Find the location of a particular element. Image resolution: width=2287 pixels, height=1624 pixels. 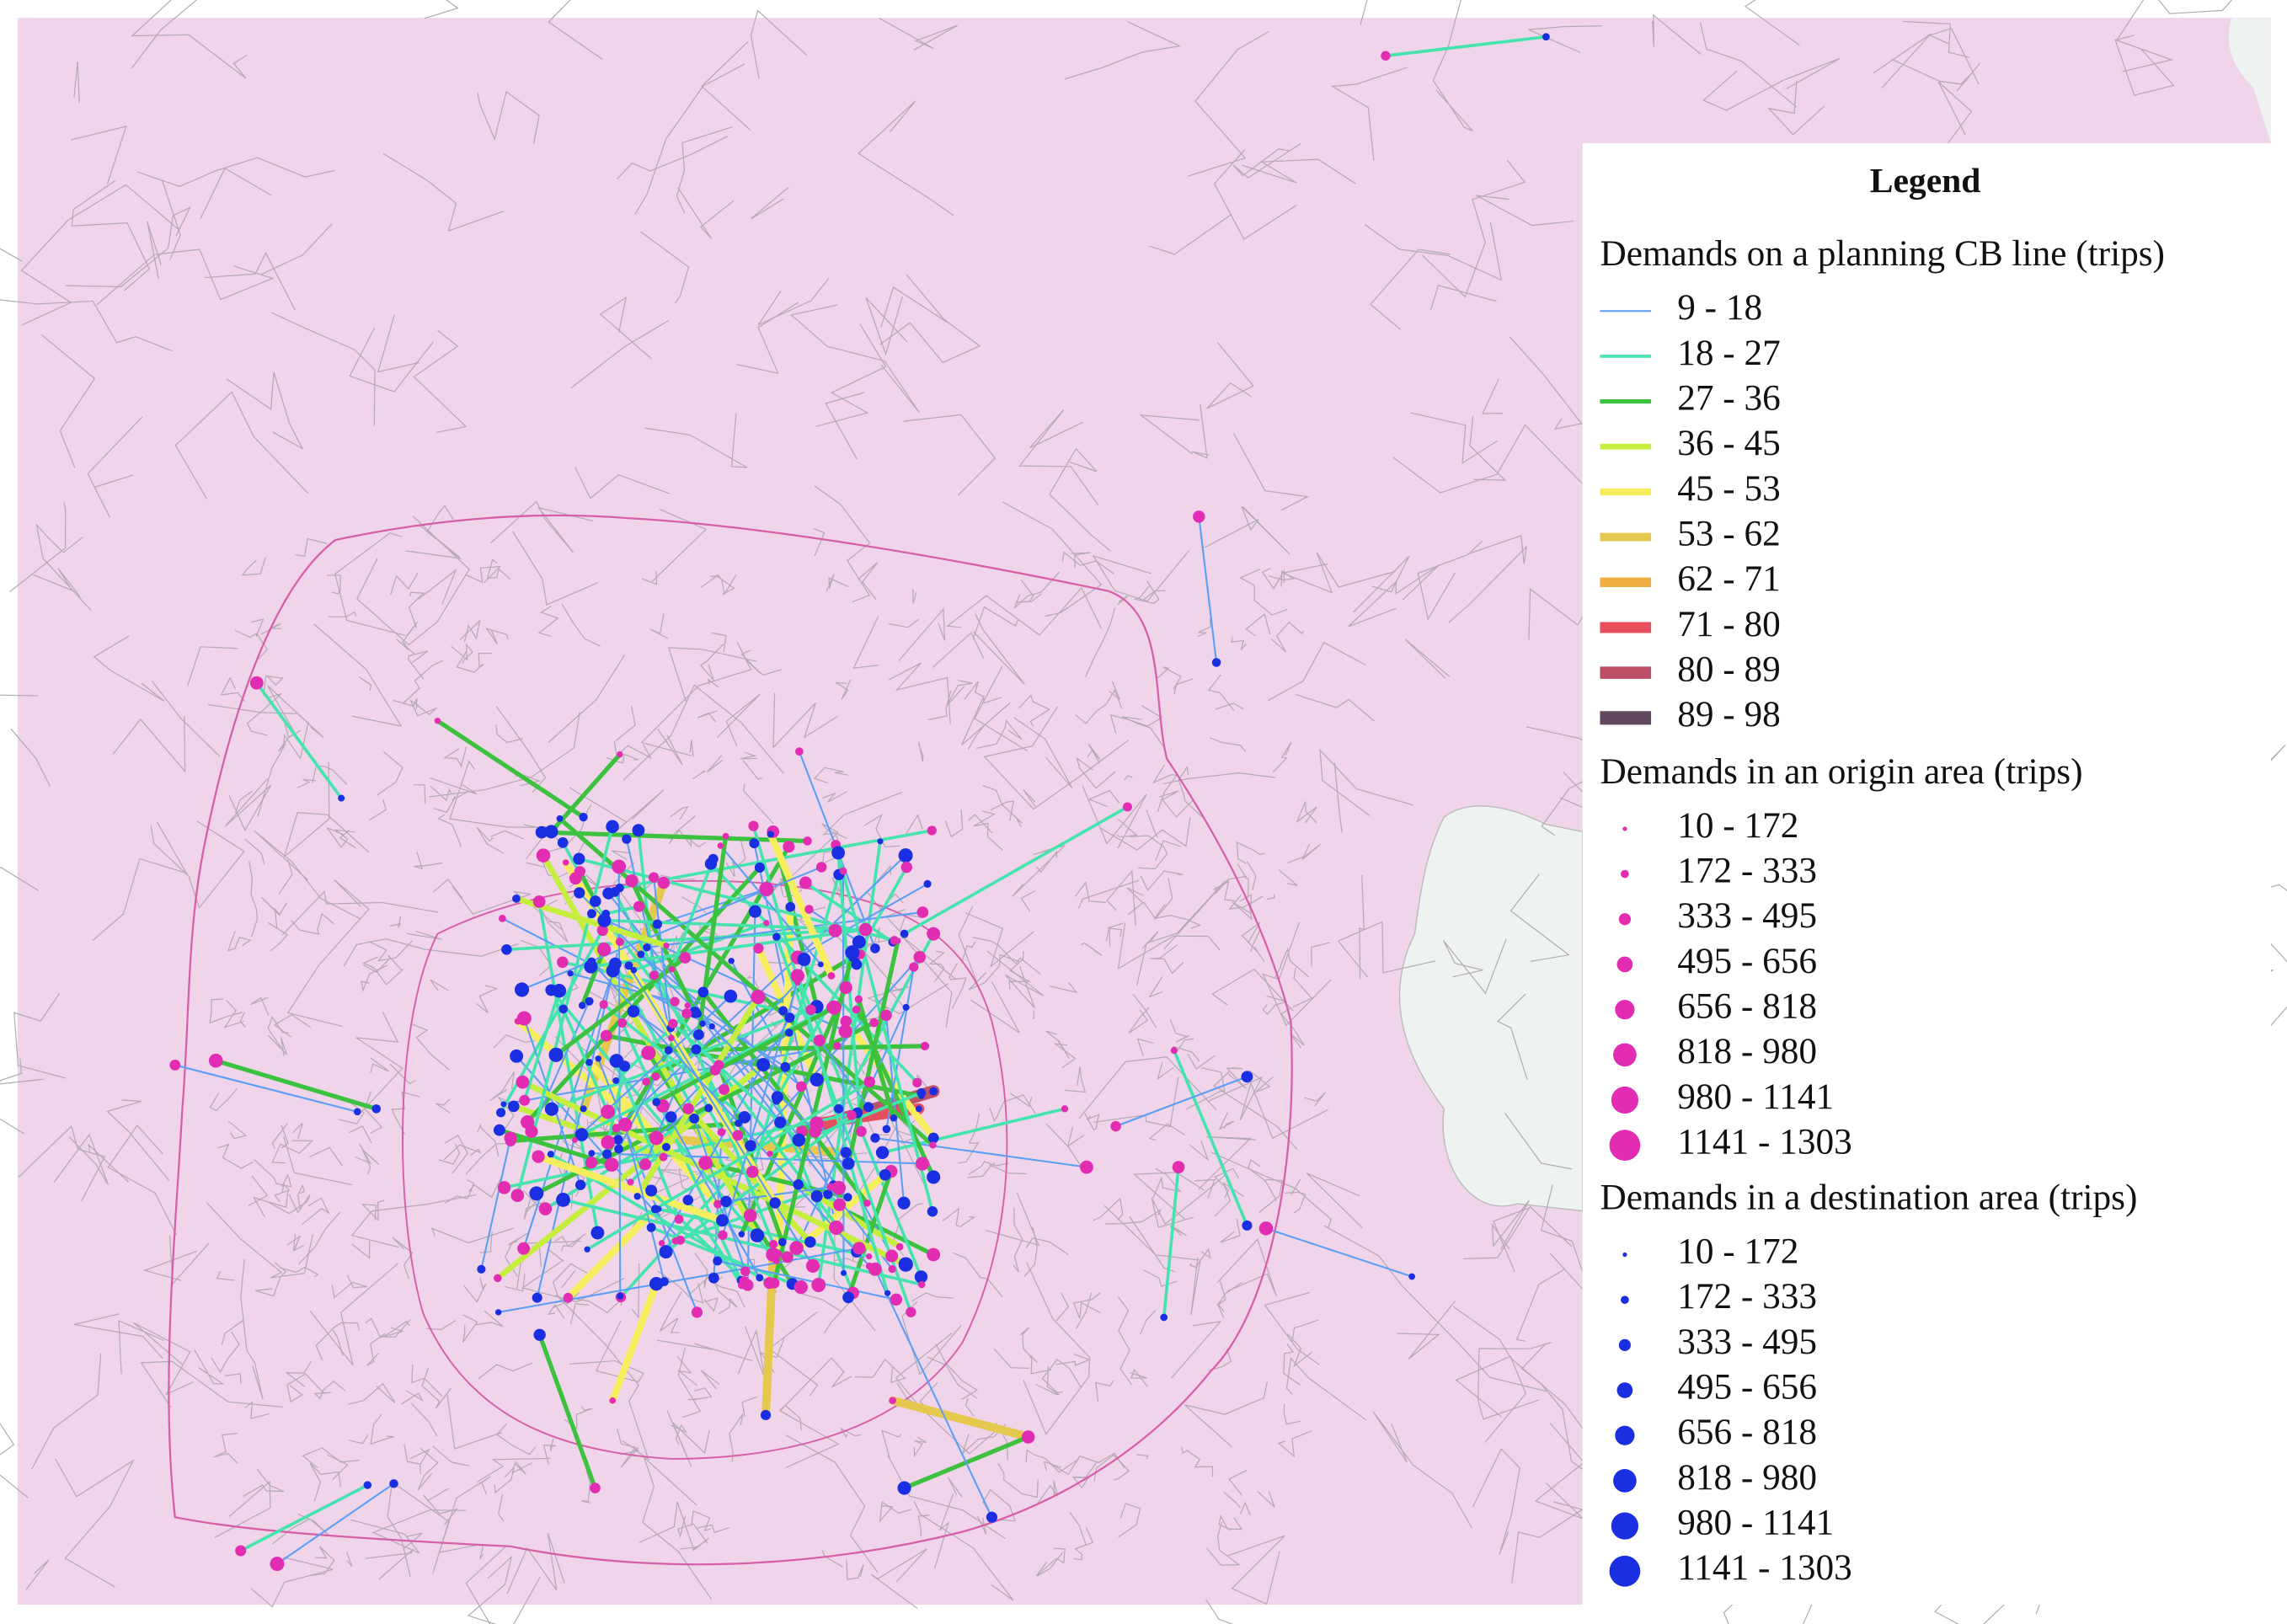

neighbor-region is located at coordinates (2249, 81).